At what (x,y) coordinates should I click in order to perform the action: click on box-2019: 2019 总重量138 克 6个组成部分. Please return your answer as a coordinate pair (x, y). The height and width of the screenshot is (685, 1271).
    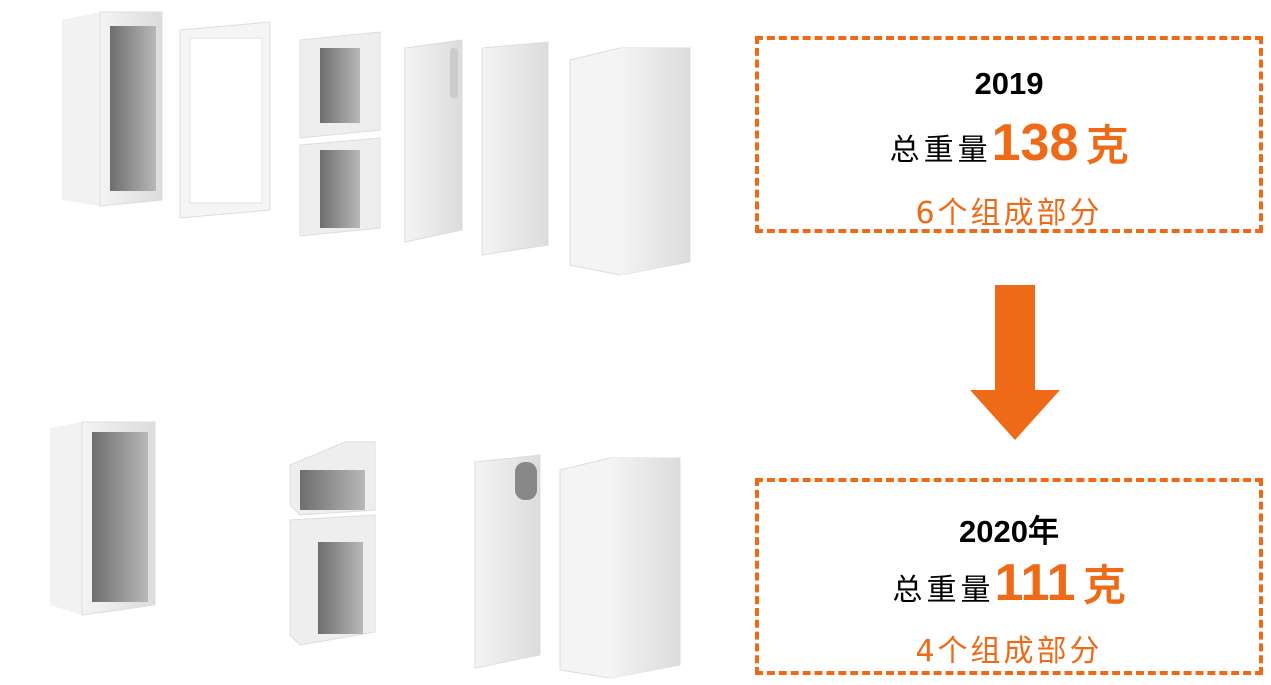
    Looking at the image, I should click on (1009, 134).